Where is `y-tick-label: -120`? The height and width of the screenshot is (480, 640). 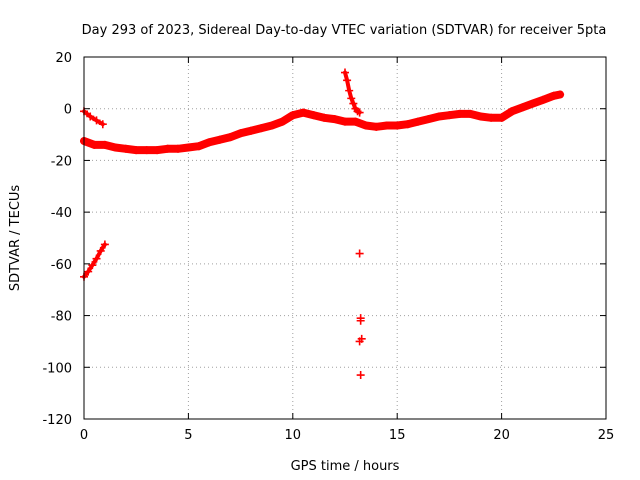
y-tick-label: -120 is located at coordinates (57, 420).